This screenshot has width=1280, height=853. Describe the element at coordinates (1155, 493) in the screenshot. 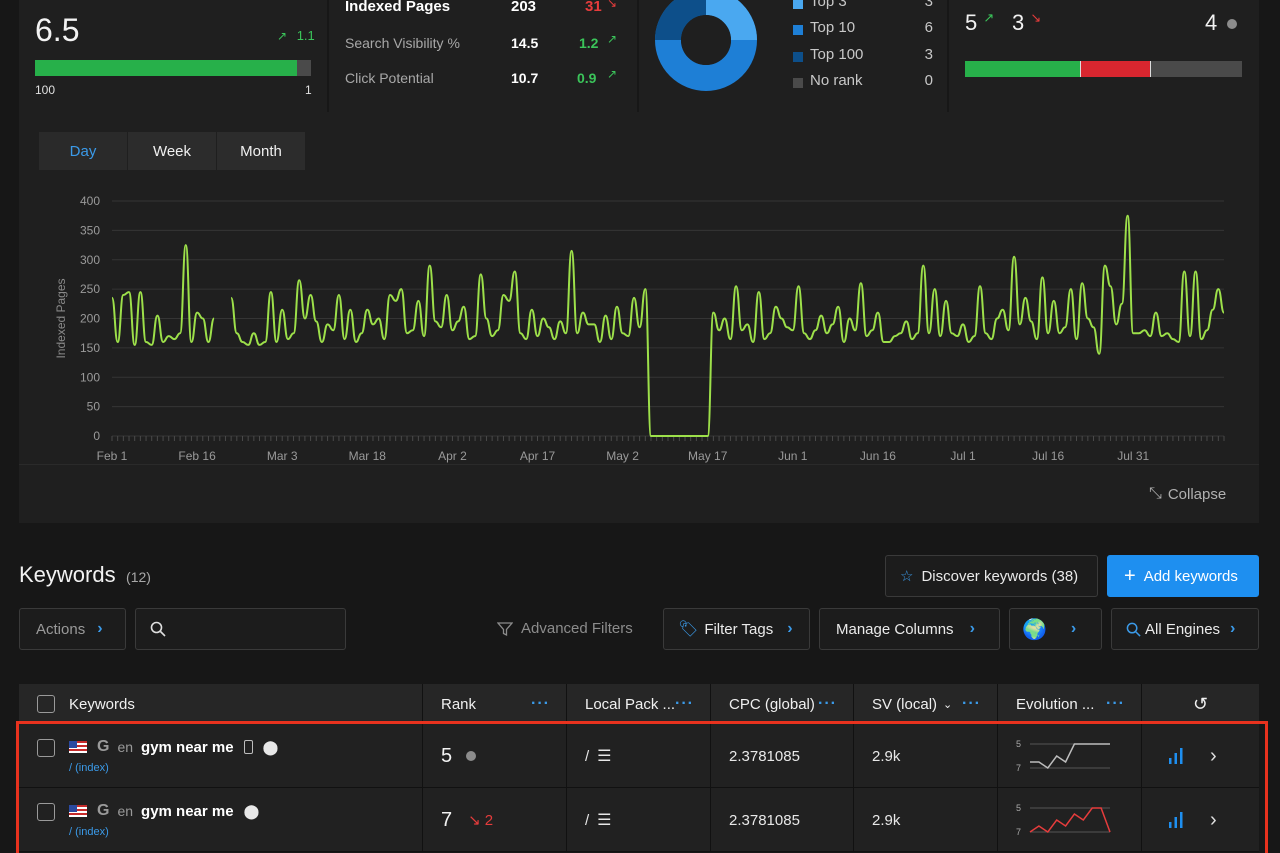

I see `collapse-icon: ⤡` at that location.